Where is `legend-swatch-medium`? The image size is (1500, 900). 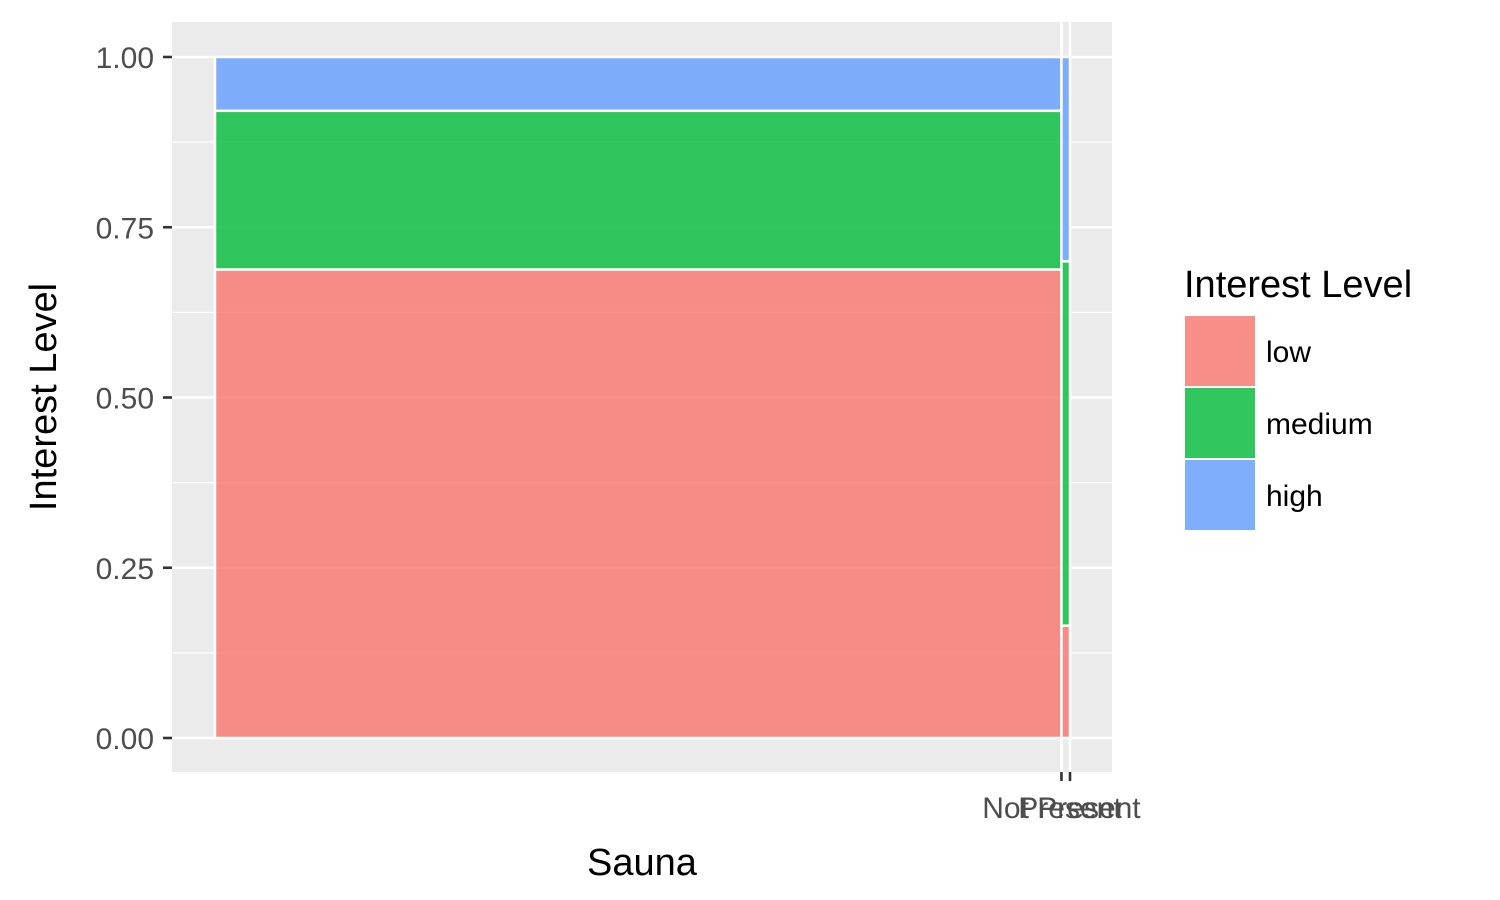 legend-swatch-medium is located at coordinates (1220, 423).